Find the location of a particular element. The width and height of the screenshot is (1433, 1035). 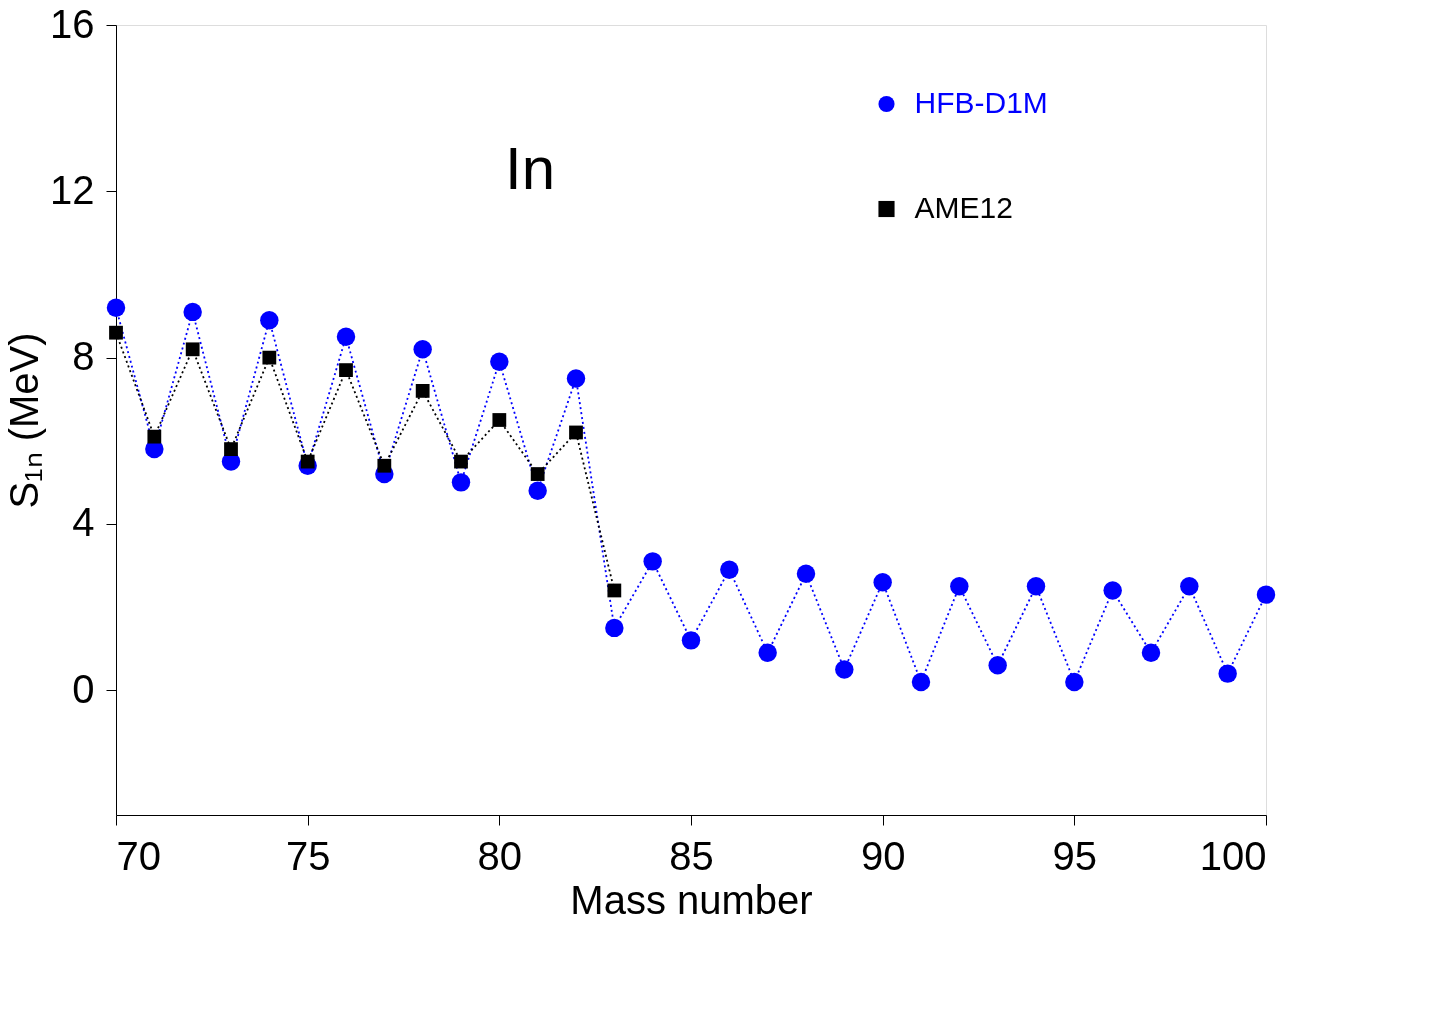

x-tick-label: 70 is located at coordinates (138, 855).